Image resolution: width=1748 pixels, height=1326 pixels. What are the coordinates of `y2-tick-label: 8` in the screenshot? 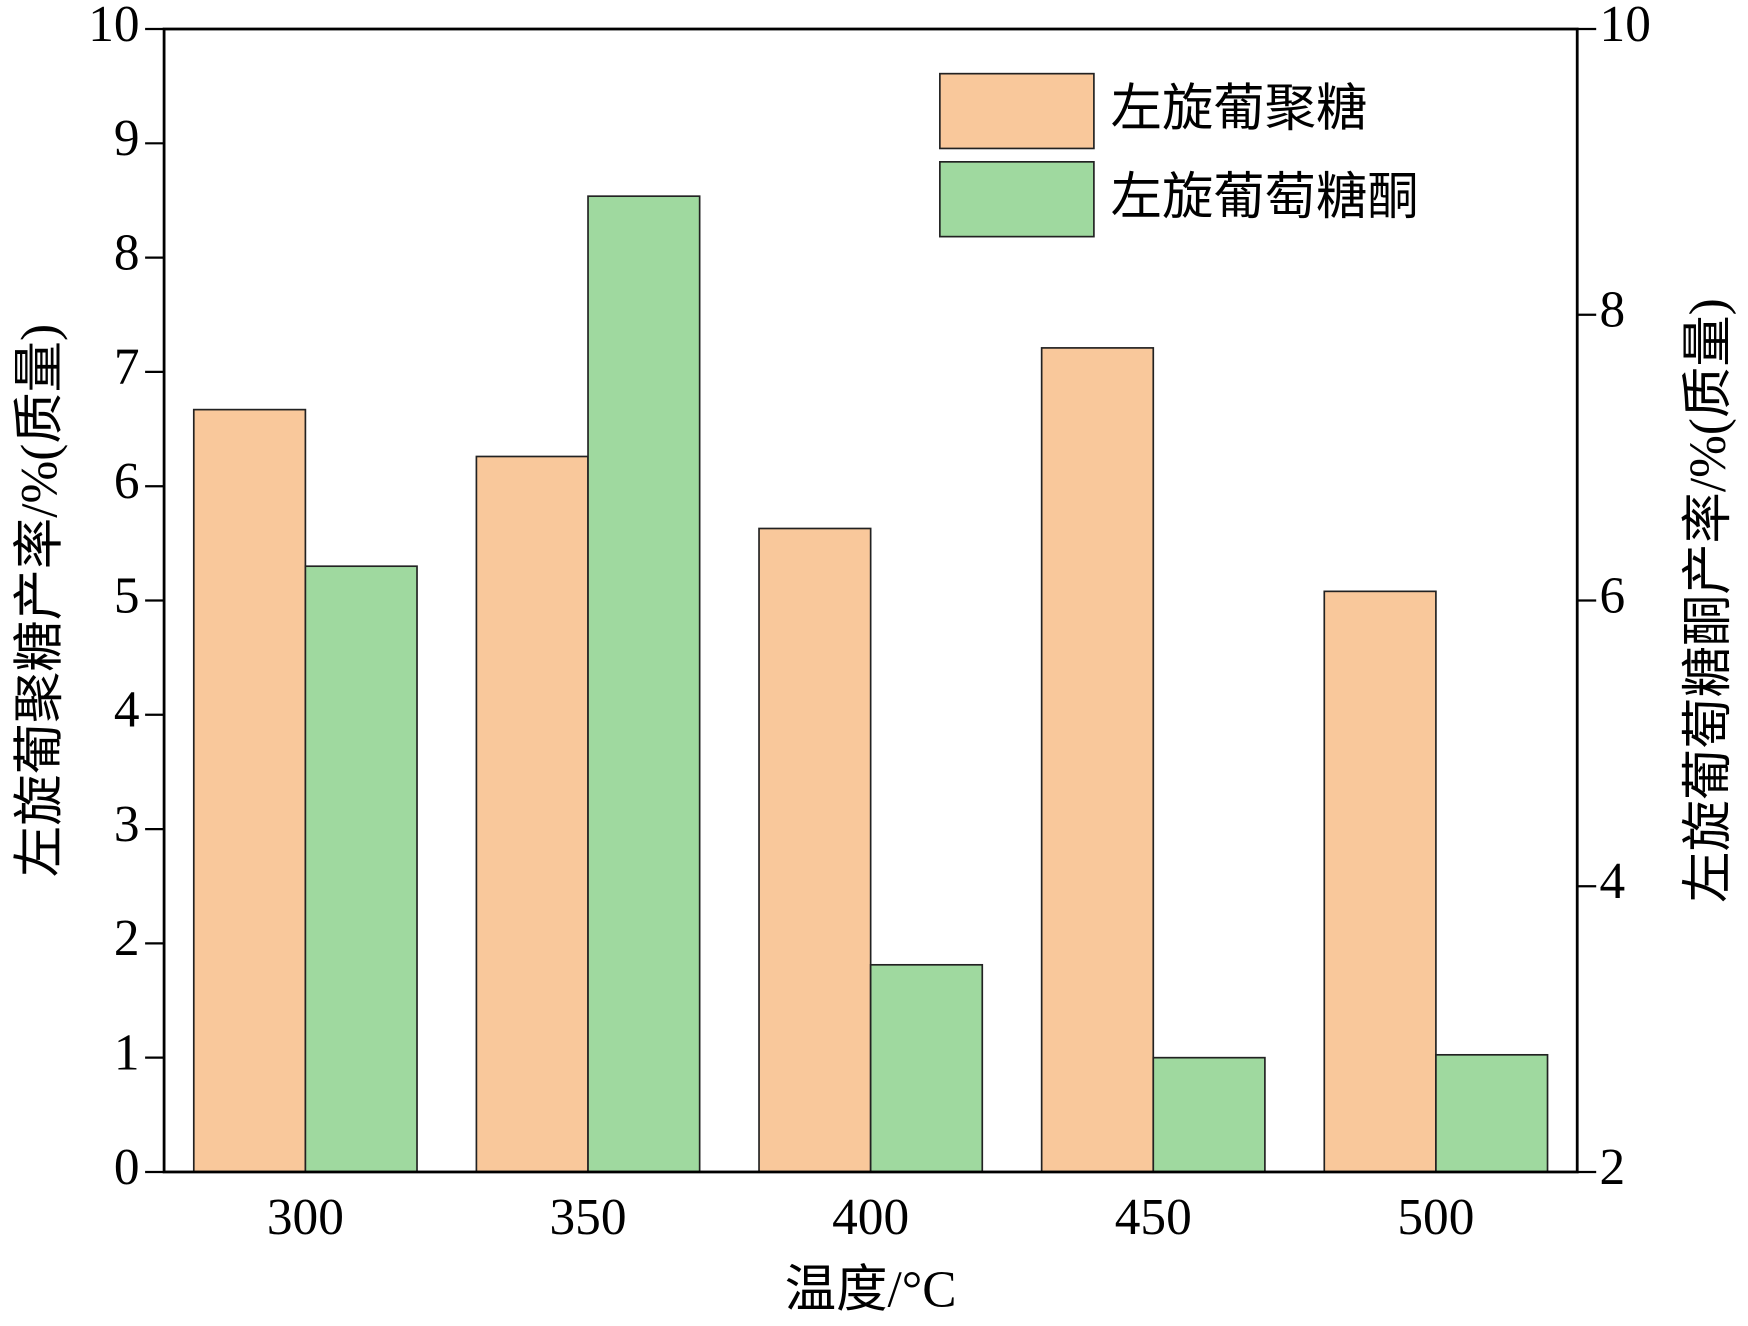 It's located at (1613, 310).